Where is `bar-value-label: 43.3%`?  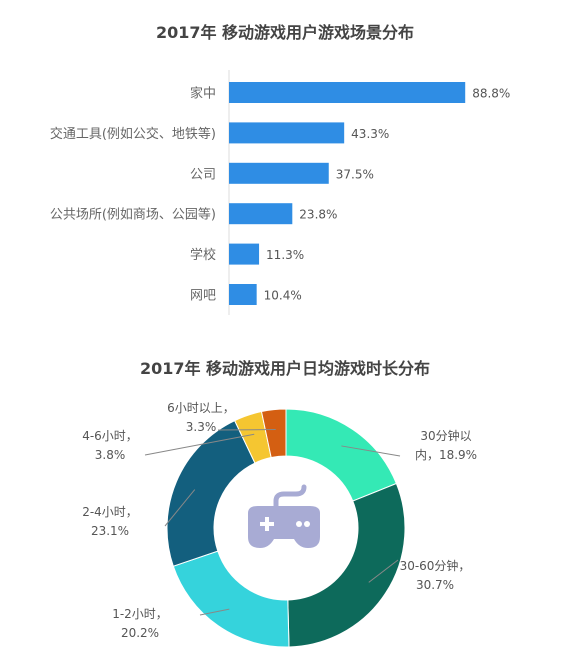 bar-value-label: 43.3% is located at coordinates (370, 134).